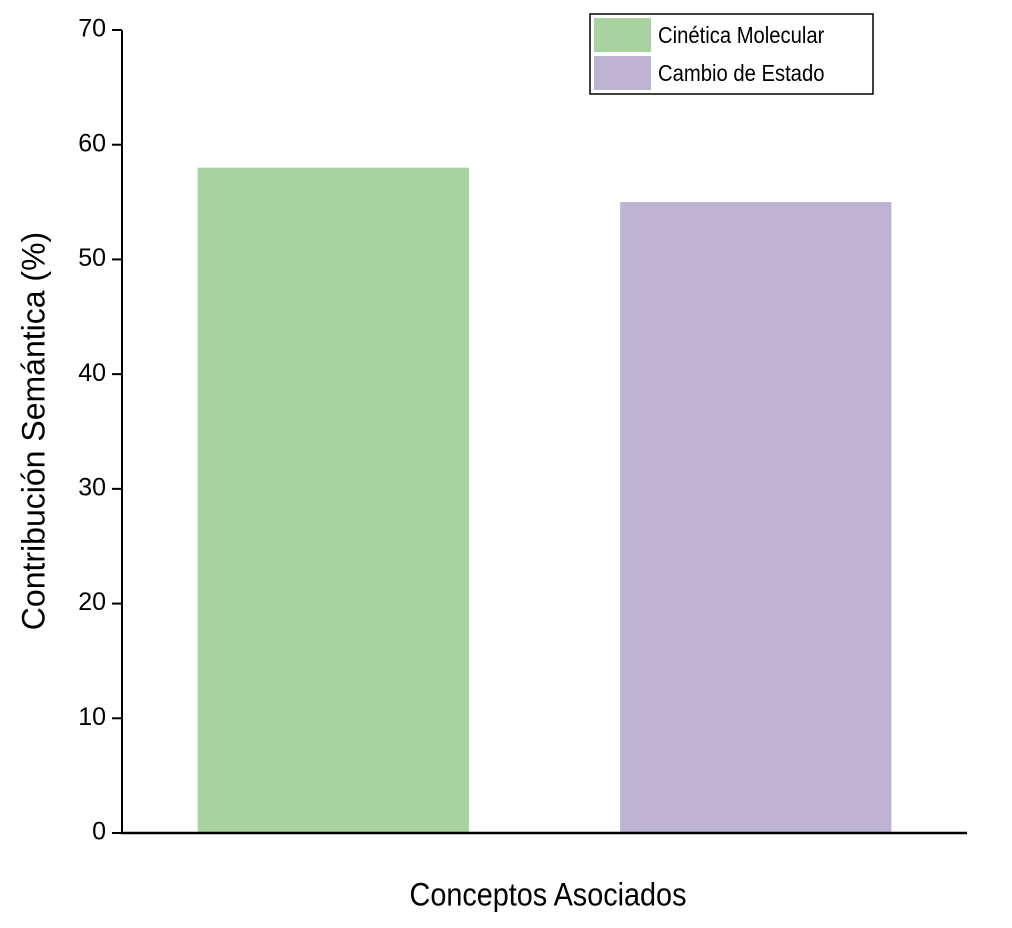 This screenshot has width=1012, height=928. I want to click on y-tick-label: 30, so click(92, 487).